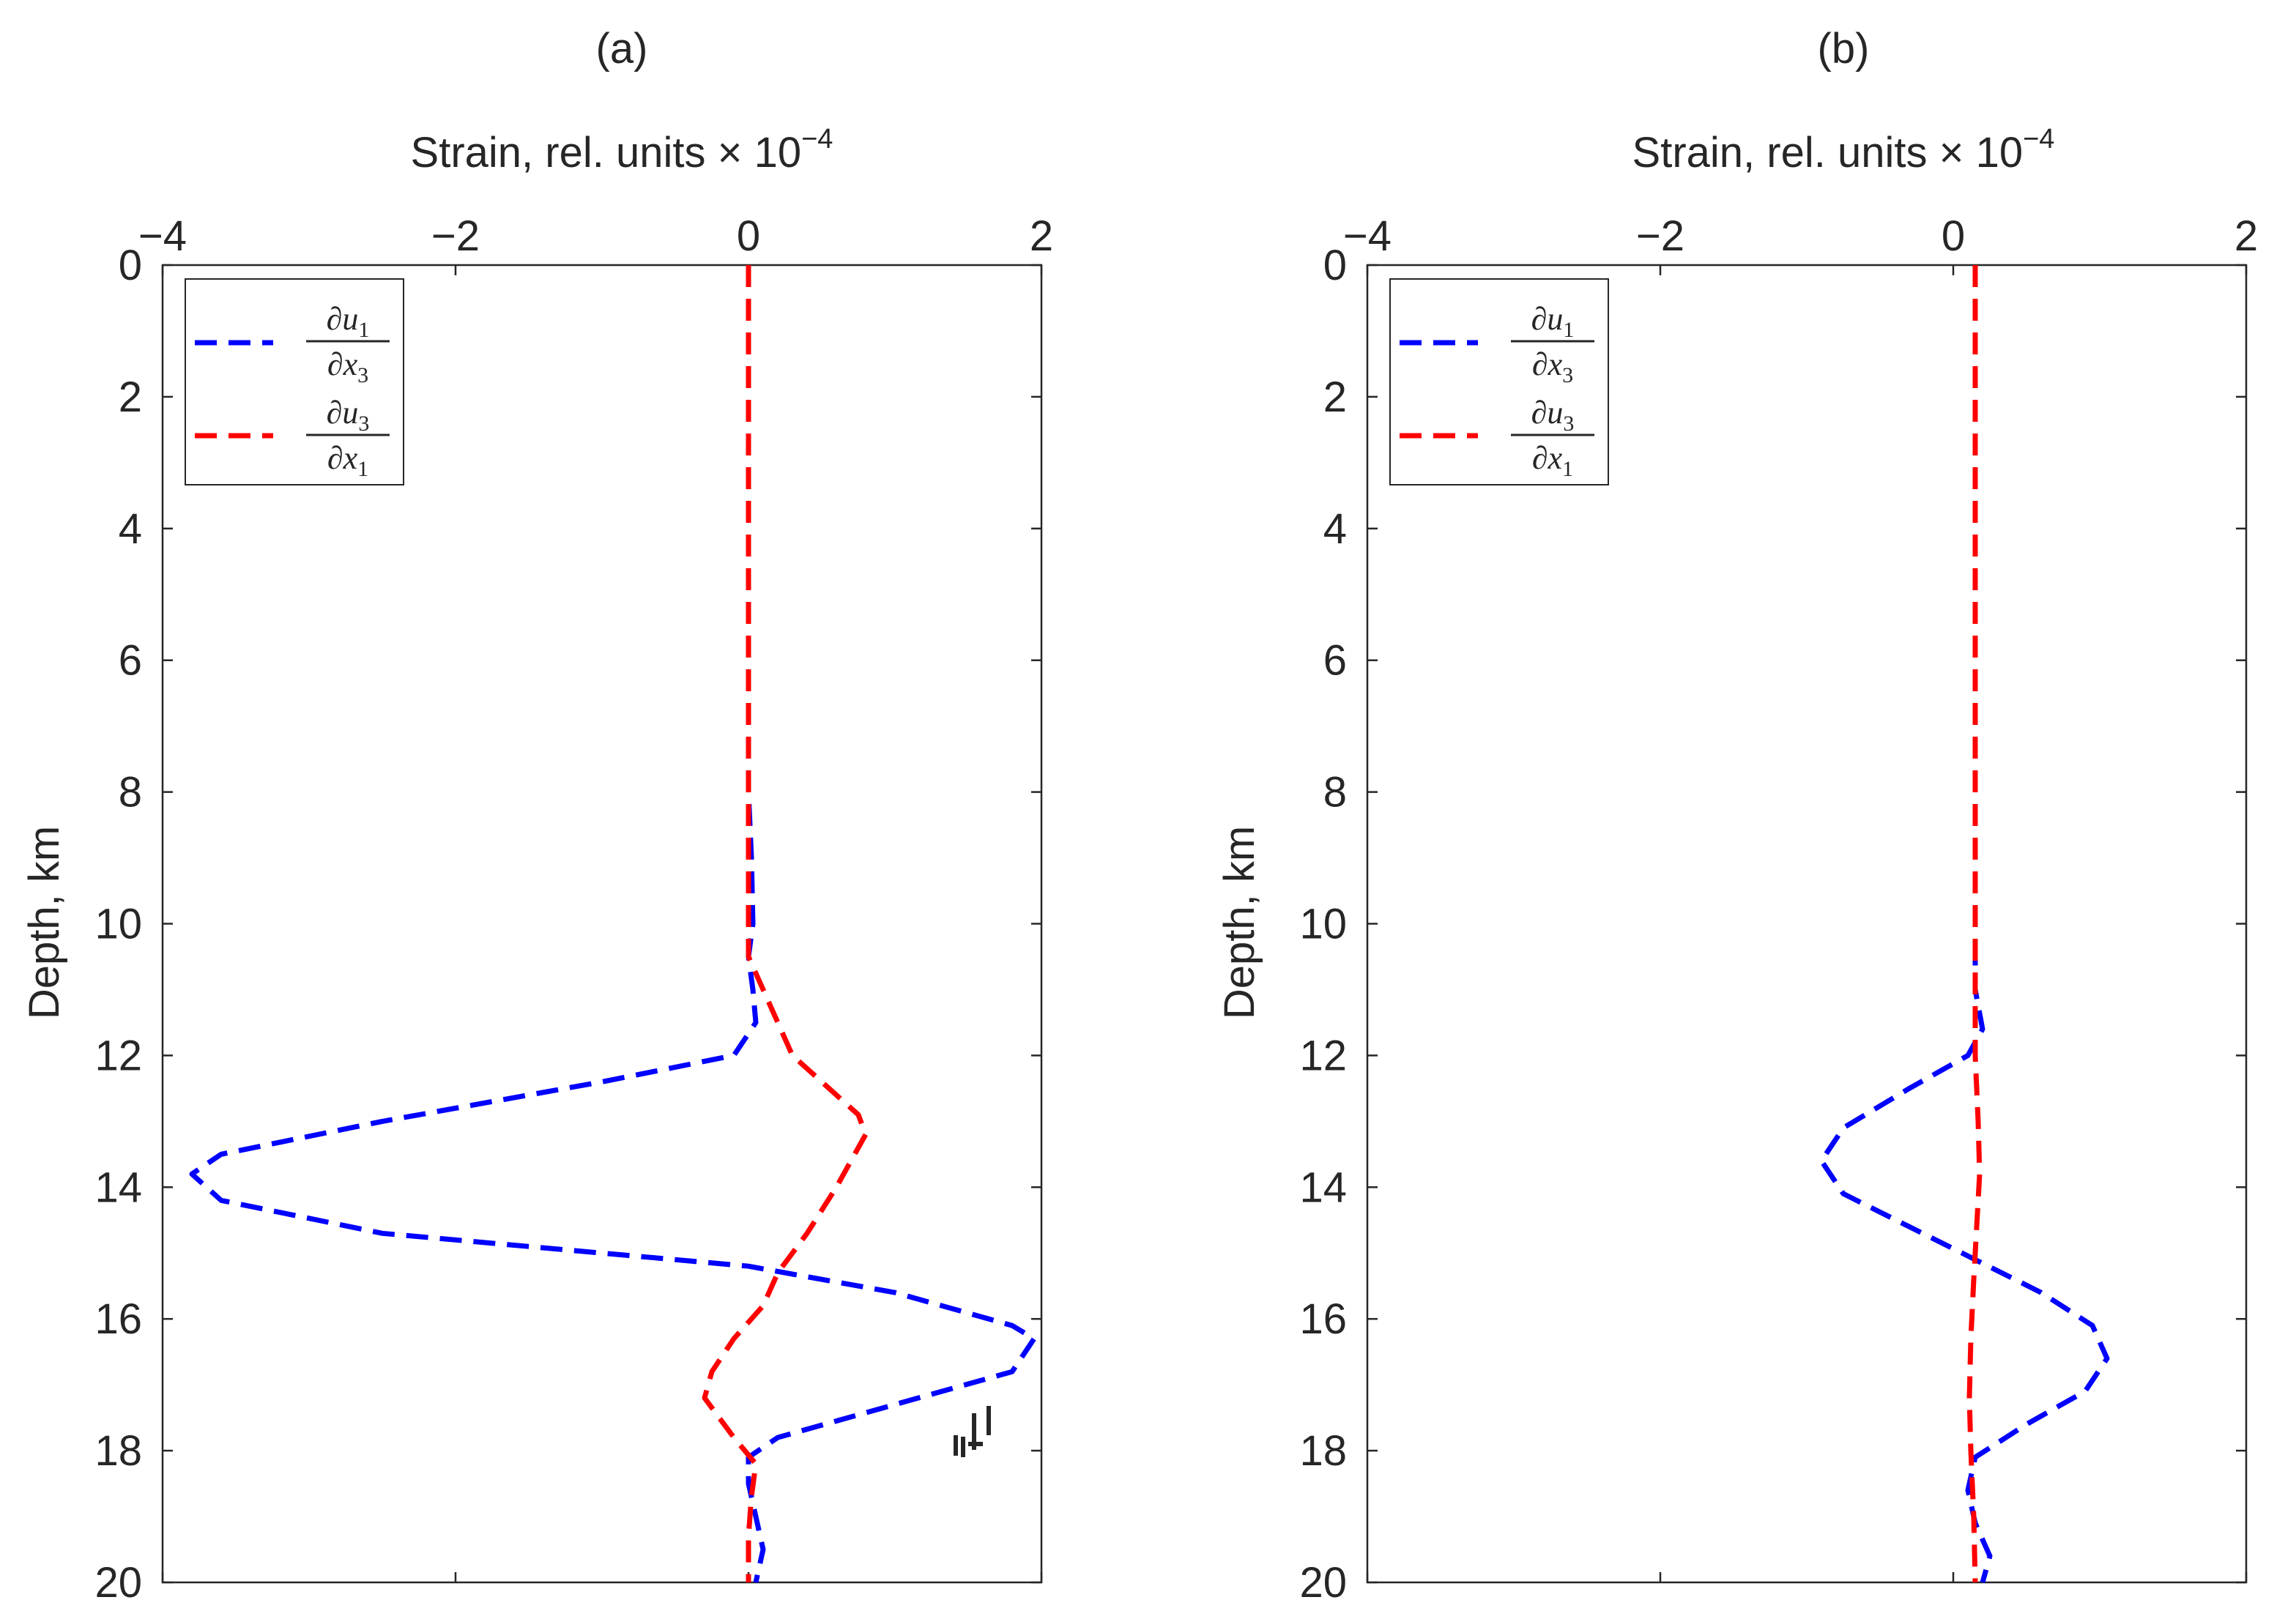 This screenshot has width=2296, height=1619. I want to click on panel-b-legend: ∂u1 ∂x3 ∂u3 ∂x1, so click(1499, 381).